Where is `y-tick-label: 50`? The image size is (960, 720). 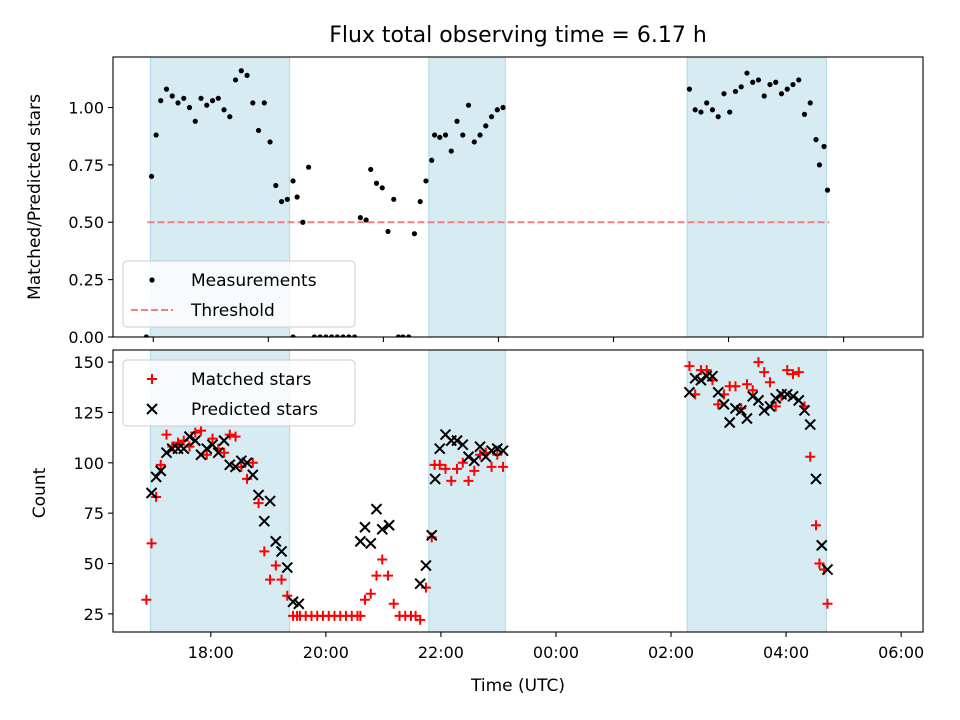
y-tick-label: 50 is located at coordinates (94, 564).